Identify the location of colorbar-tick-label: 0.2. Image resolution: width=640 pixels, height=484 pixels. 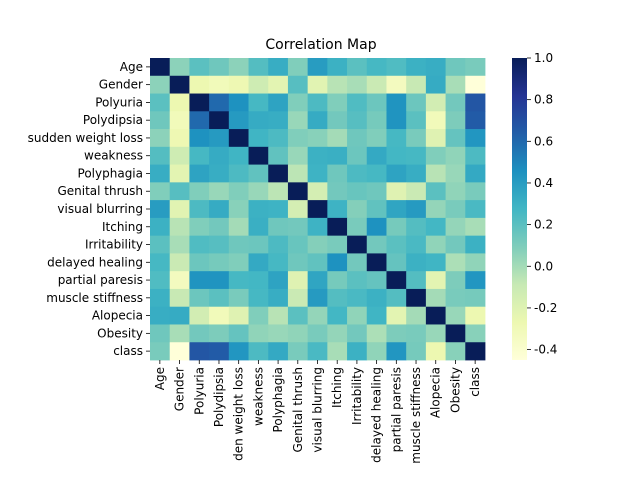
(543, 225).